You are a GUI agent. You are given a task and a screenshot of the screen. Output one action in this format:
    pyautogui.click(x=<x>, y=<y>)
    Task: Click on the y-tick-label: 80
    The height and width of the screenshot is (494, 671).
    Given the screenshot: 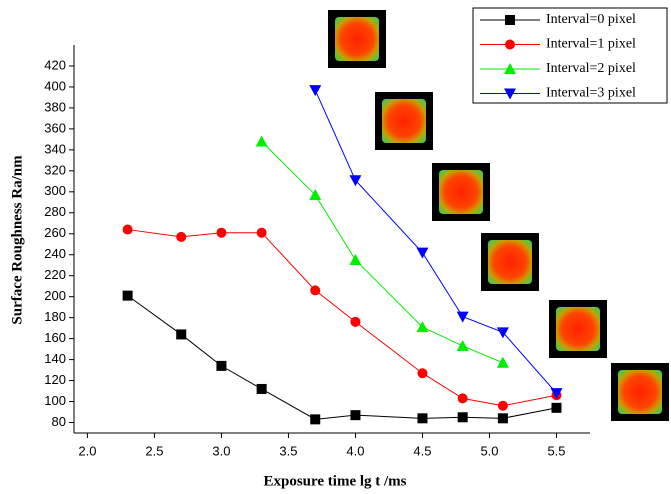 What is the action you would take?
    pyautogui.click(x=59, y=421)
    